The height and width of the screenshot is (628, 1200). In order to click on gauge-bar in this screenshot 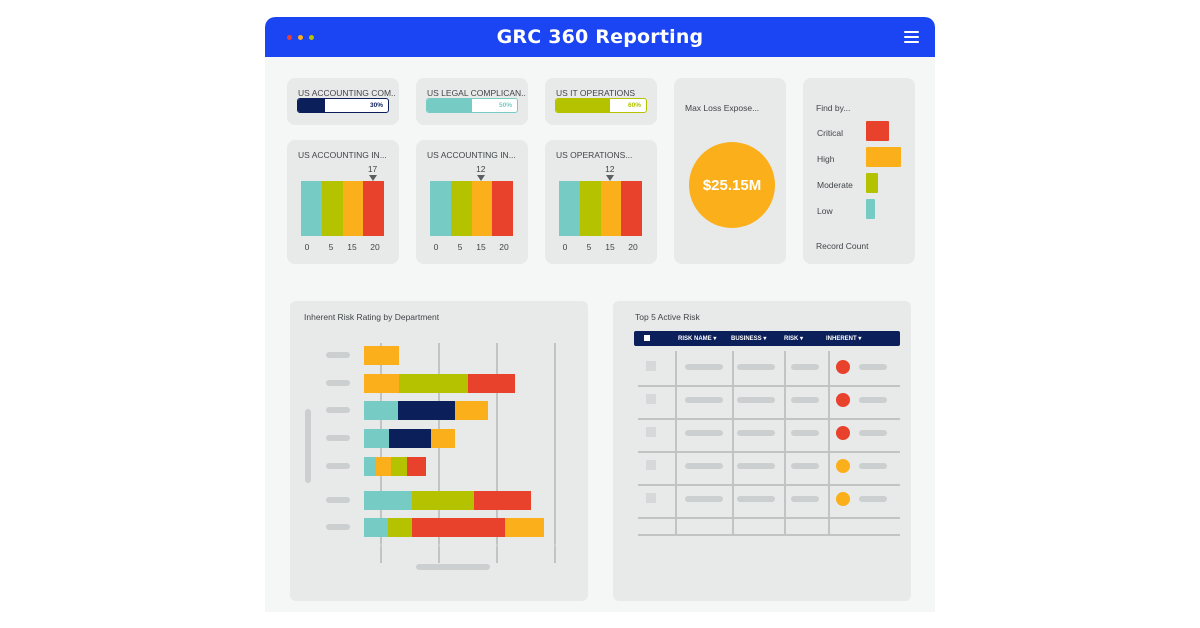, I will do `click(471, 208)`.